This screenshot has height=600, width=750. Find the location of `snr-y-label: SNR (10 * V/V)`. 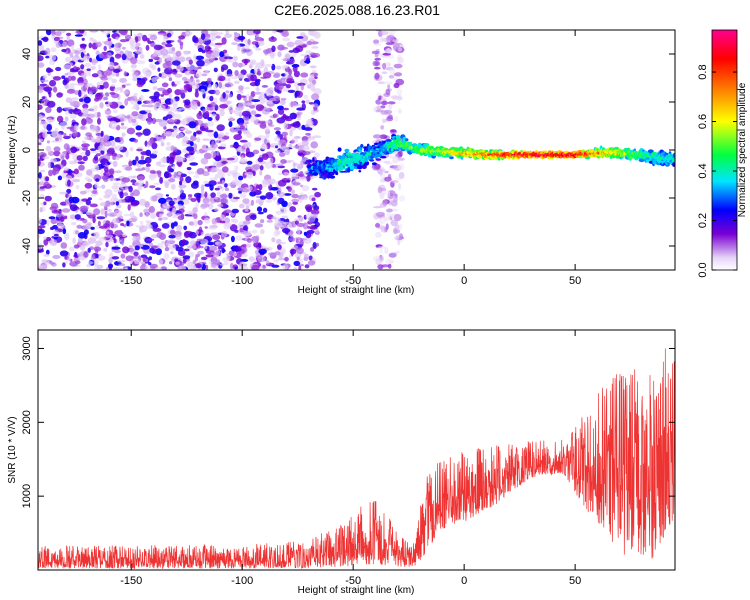

snr-y-label: SNR (10 * V/V) is located at coordinates (12, 449).